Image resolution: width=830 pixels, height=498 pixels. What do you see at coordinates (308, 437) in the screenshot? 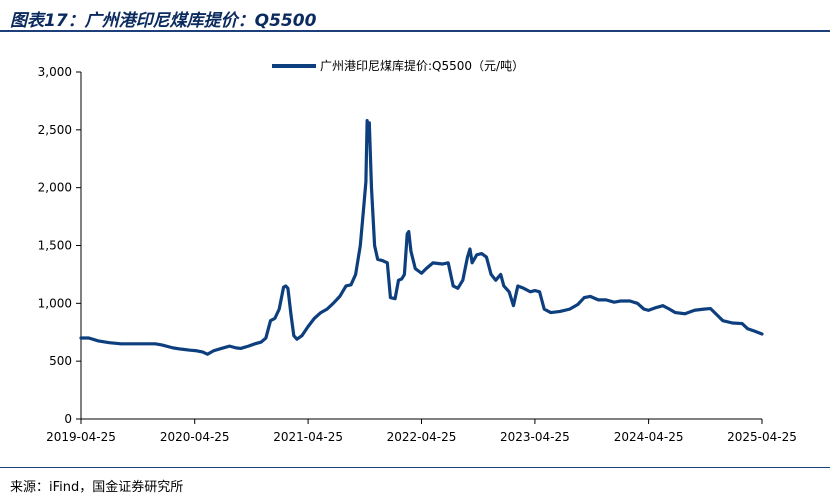
I see `x-tick-label: 2021-04-25` at bounding box center [308, 437].